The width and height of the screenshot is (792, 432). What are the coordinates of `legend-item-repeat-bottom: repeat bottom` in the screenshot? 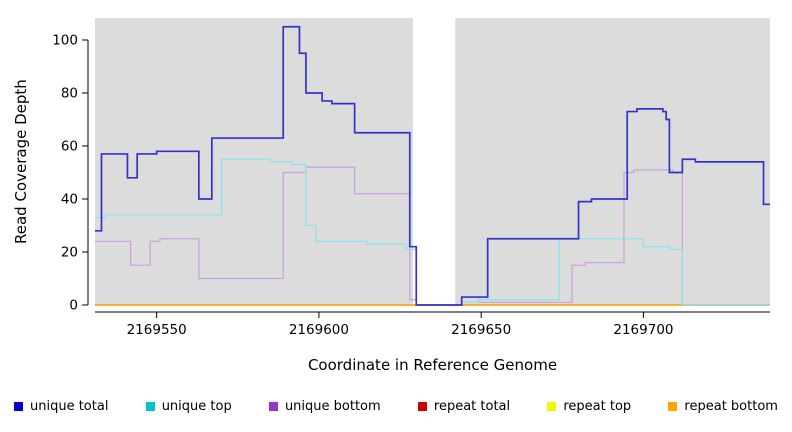 It's located at (723, 406).